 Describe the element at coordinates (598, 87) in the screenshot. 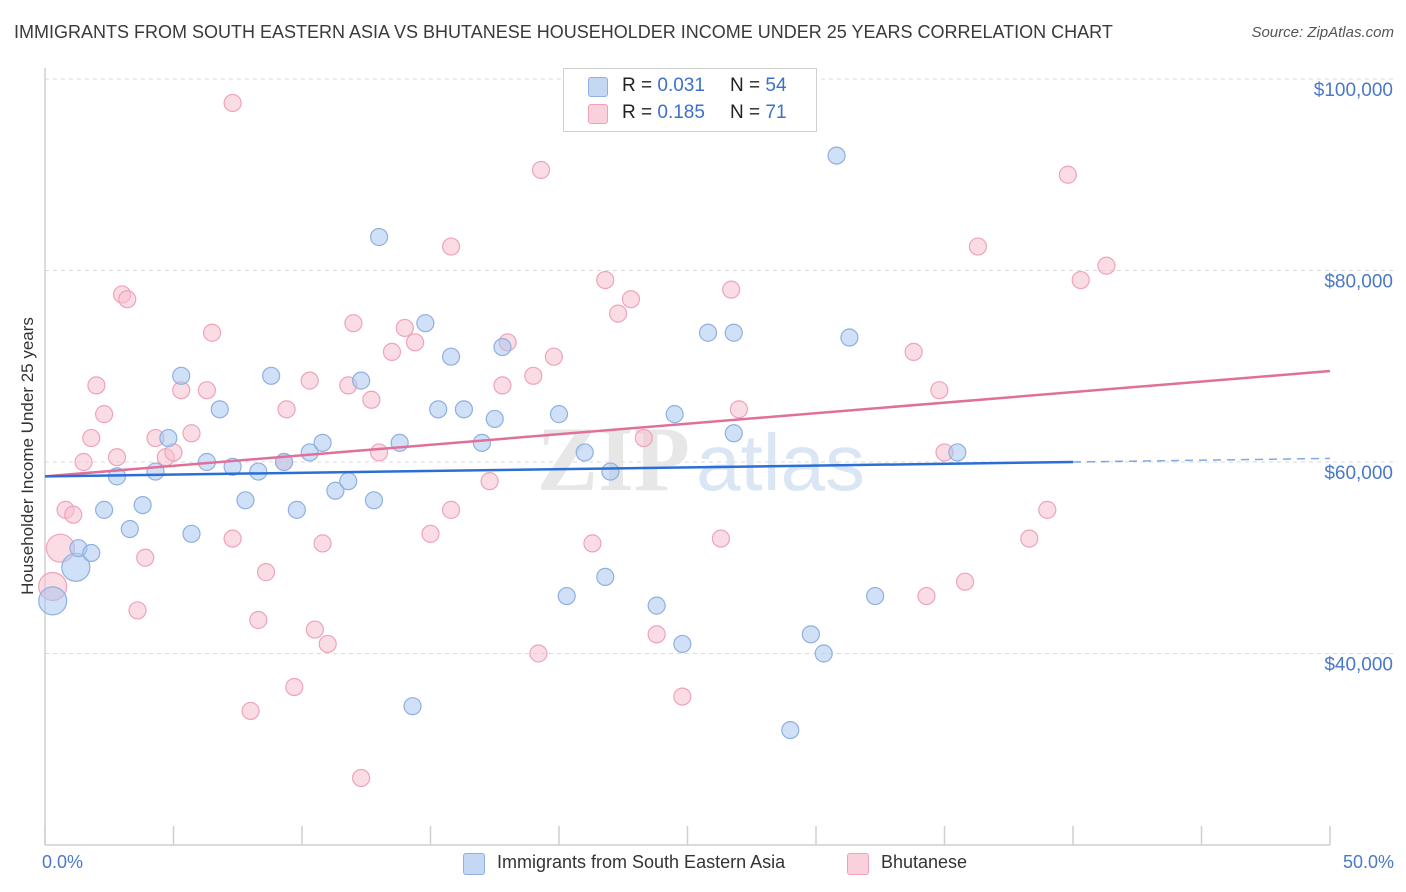

I see `legend-swatch-blue` at that location.